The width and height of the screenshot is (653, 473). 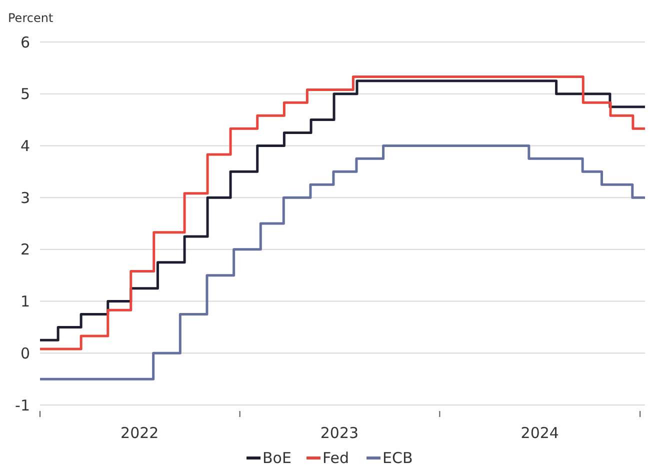 I want to click on y-tick-label: 6, so click(x=25, y=42).